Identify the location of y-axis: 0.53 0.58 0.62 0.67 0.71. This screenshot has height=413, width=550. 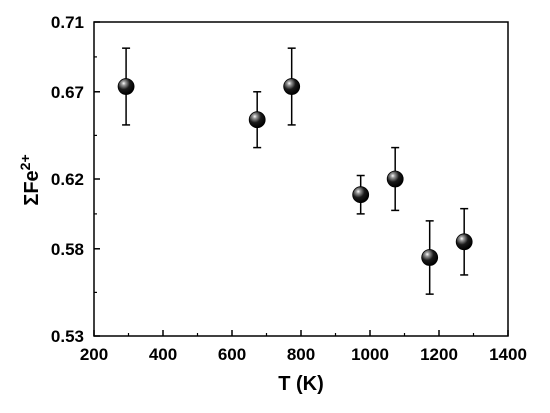
(75, 179).